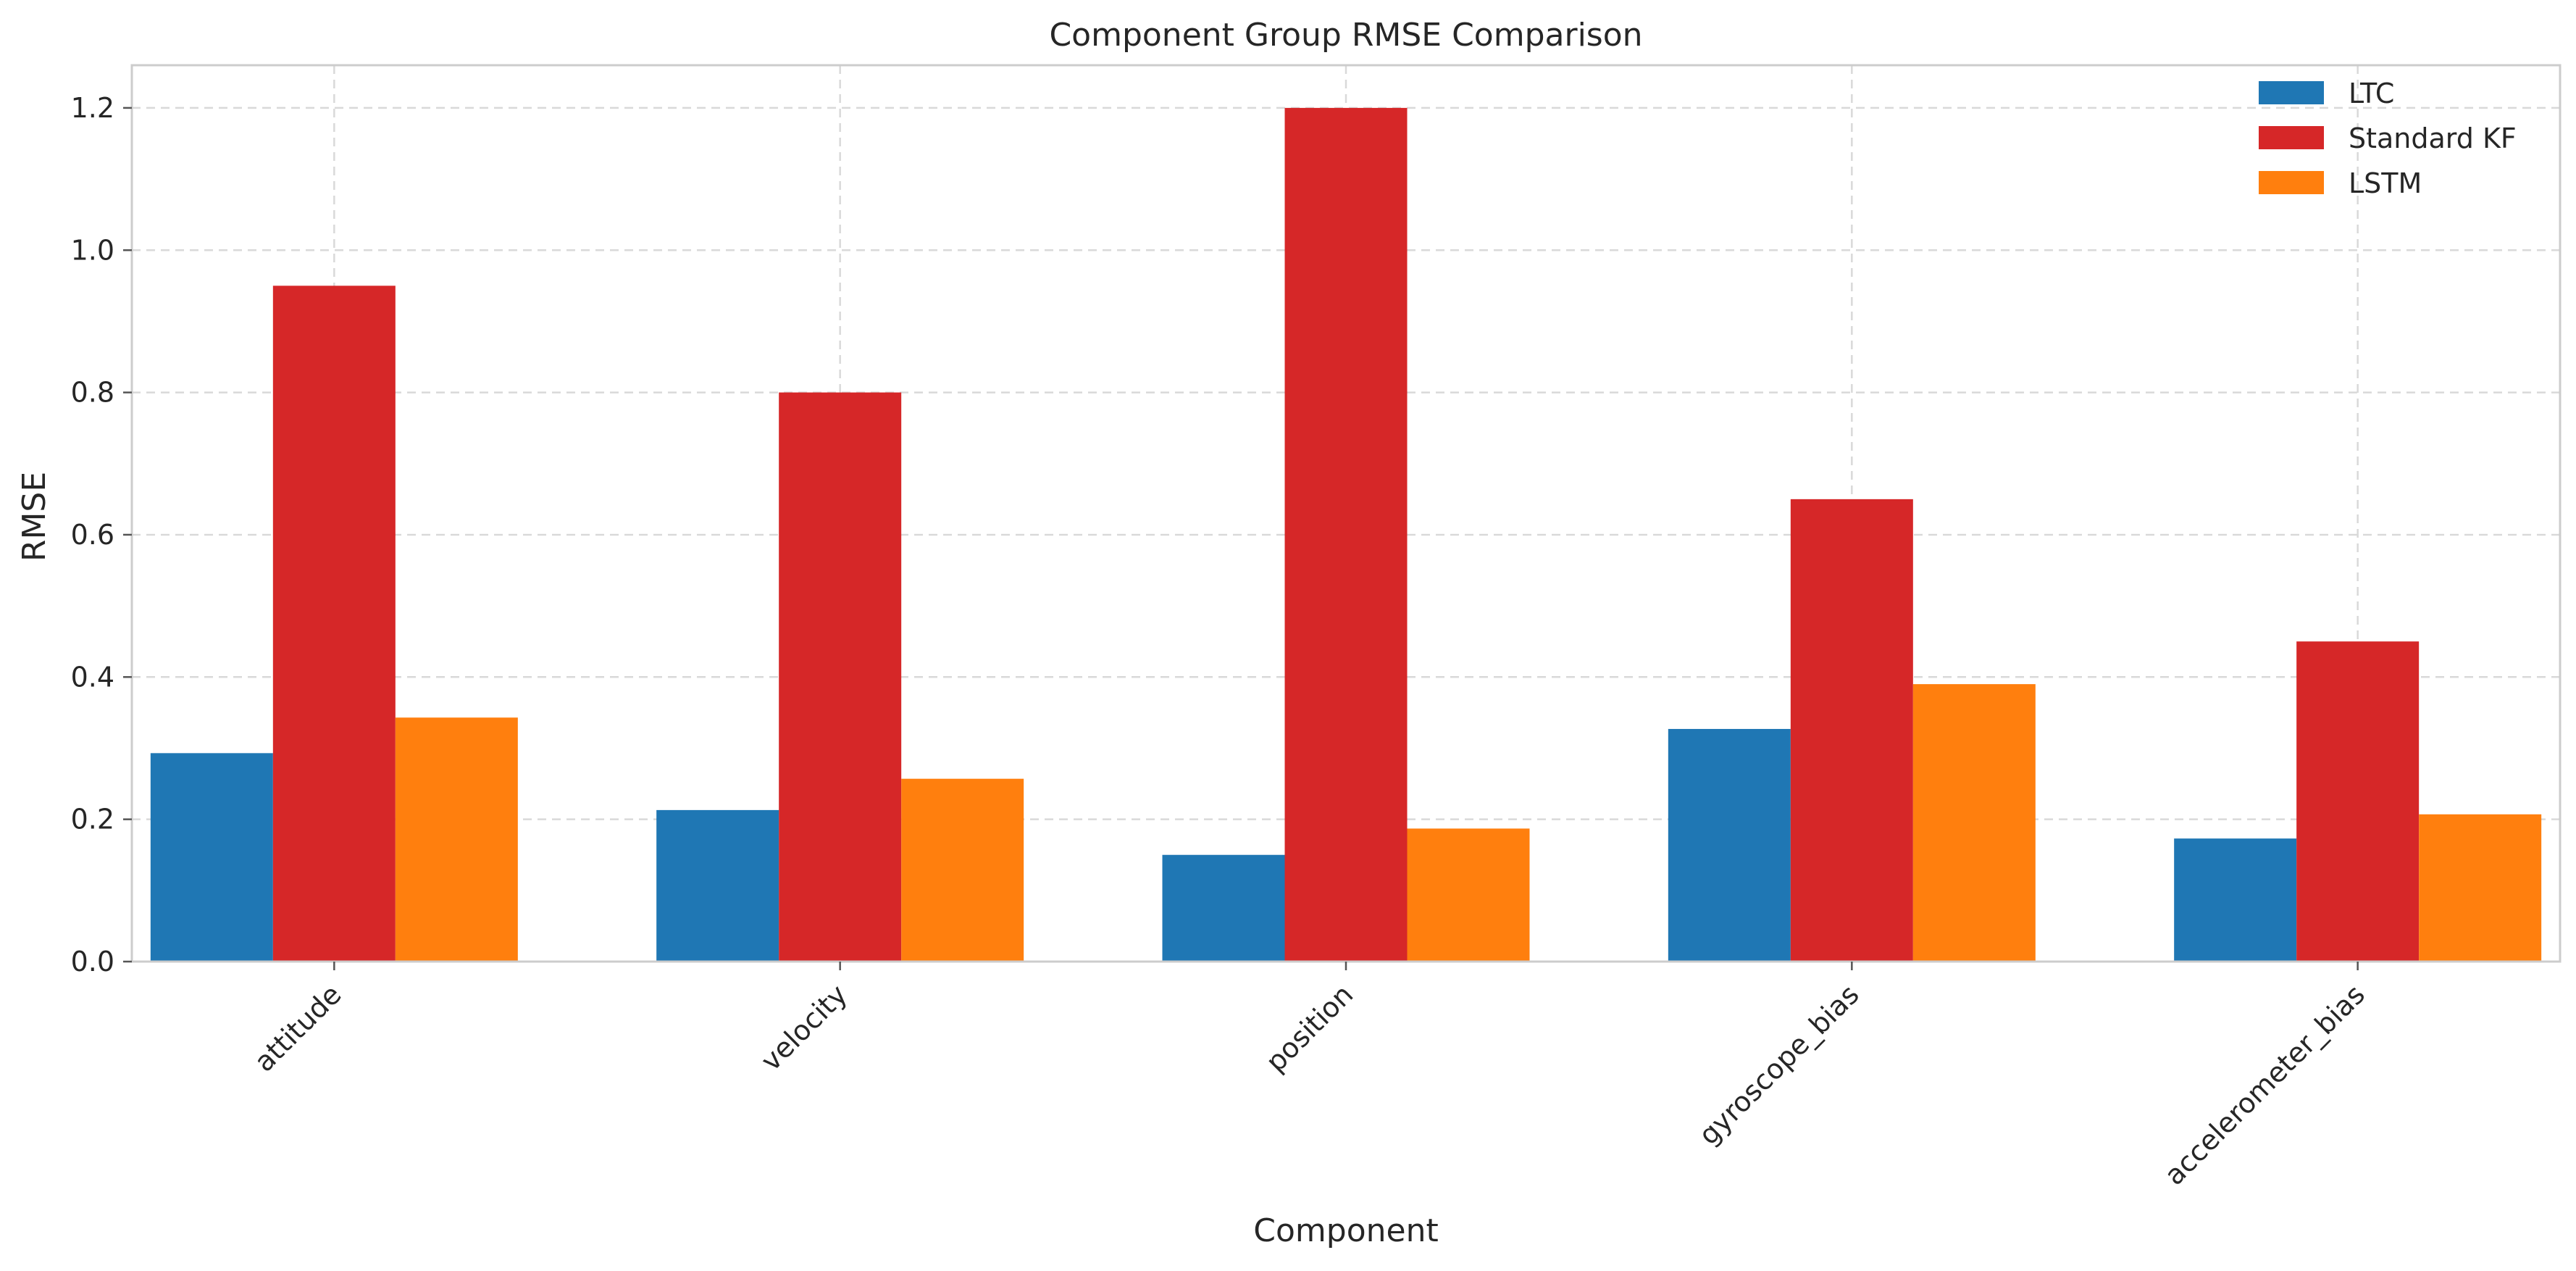 The height and width of the screenshot is (1271, 2576). What do you see at coordinates (334, 624) in the screenshot?
I see `bar-standard-kf-attitude` at bounding box center [334, 624].